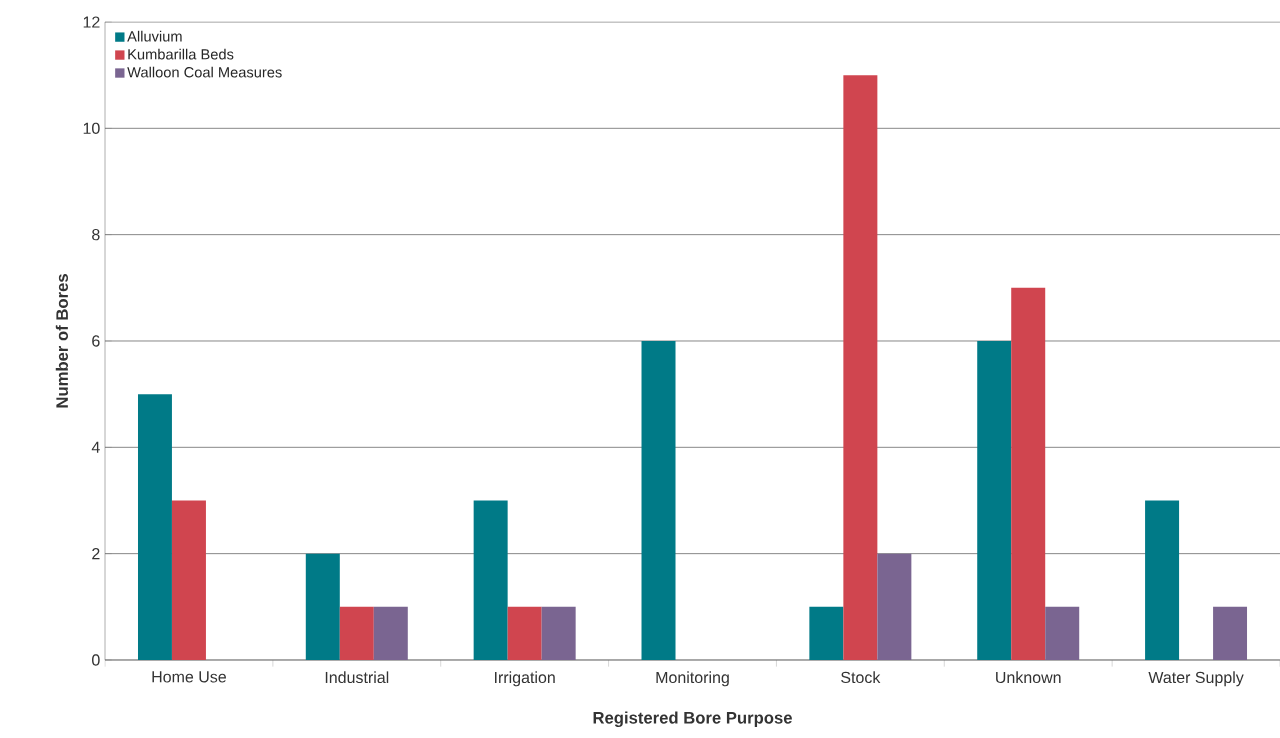 This screenshot has width=1280, height=738. I want to click on y-tick-label: 6, so click(96, 341).